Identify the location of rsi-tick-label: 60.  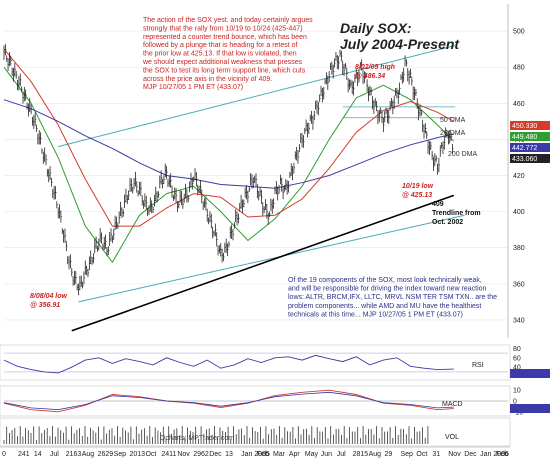
(517, 358).